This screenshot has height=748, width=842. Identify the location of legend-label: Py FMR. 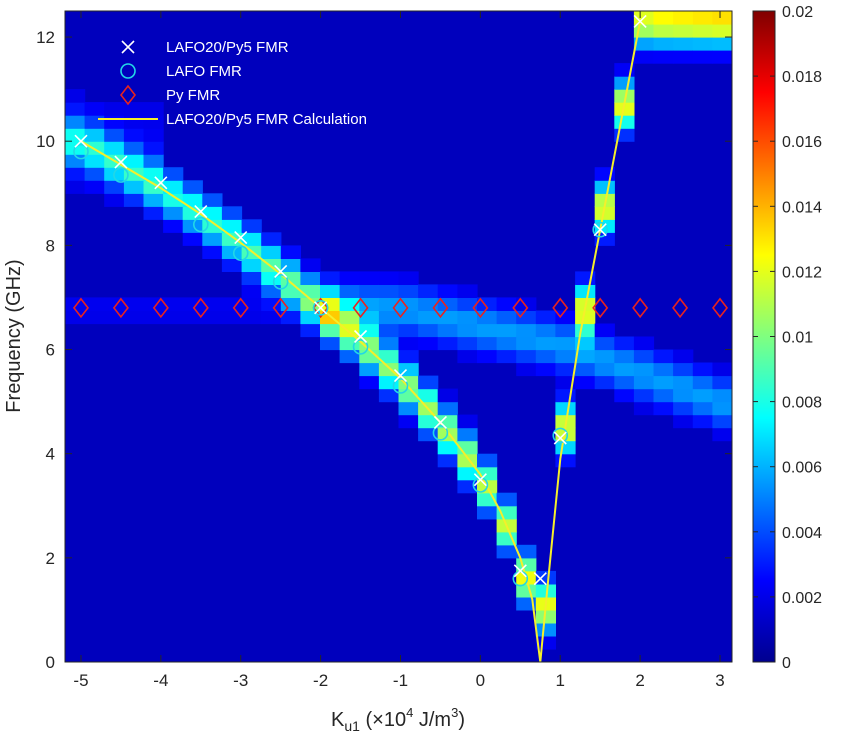
(193, 95).